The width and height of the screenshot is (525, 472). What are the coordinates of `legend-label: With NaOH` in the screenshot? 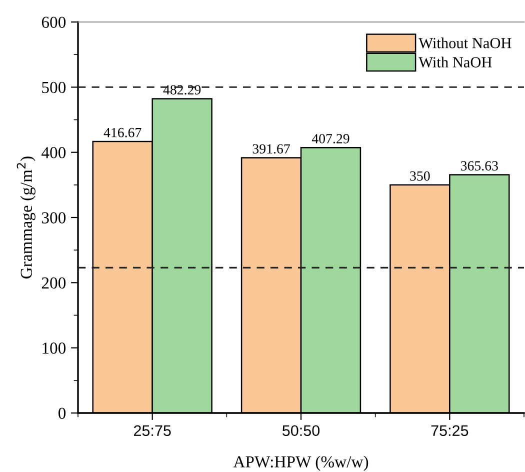 It's located at (455, 62).